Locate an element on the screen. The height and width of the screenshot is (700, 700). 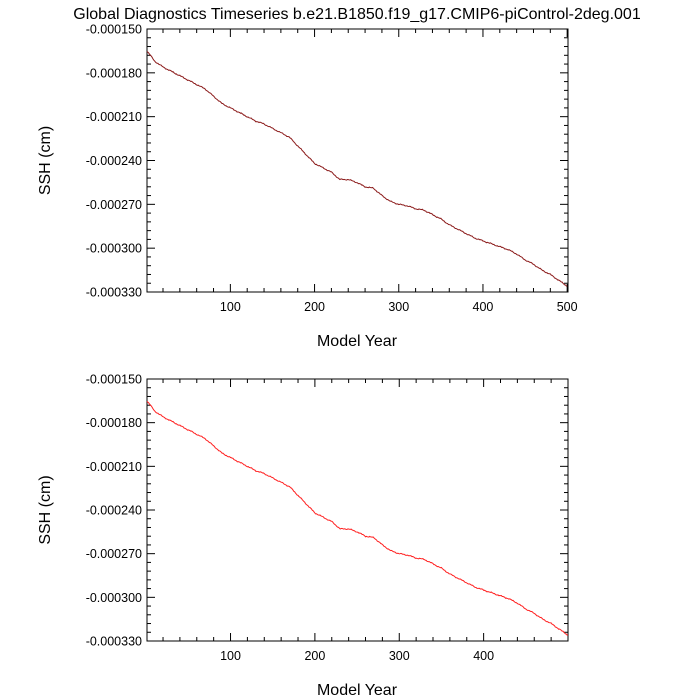
top-x-tick-label: 200 is located at coordinates (314, 307).